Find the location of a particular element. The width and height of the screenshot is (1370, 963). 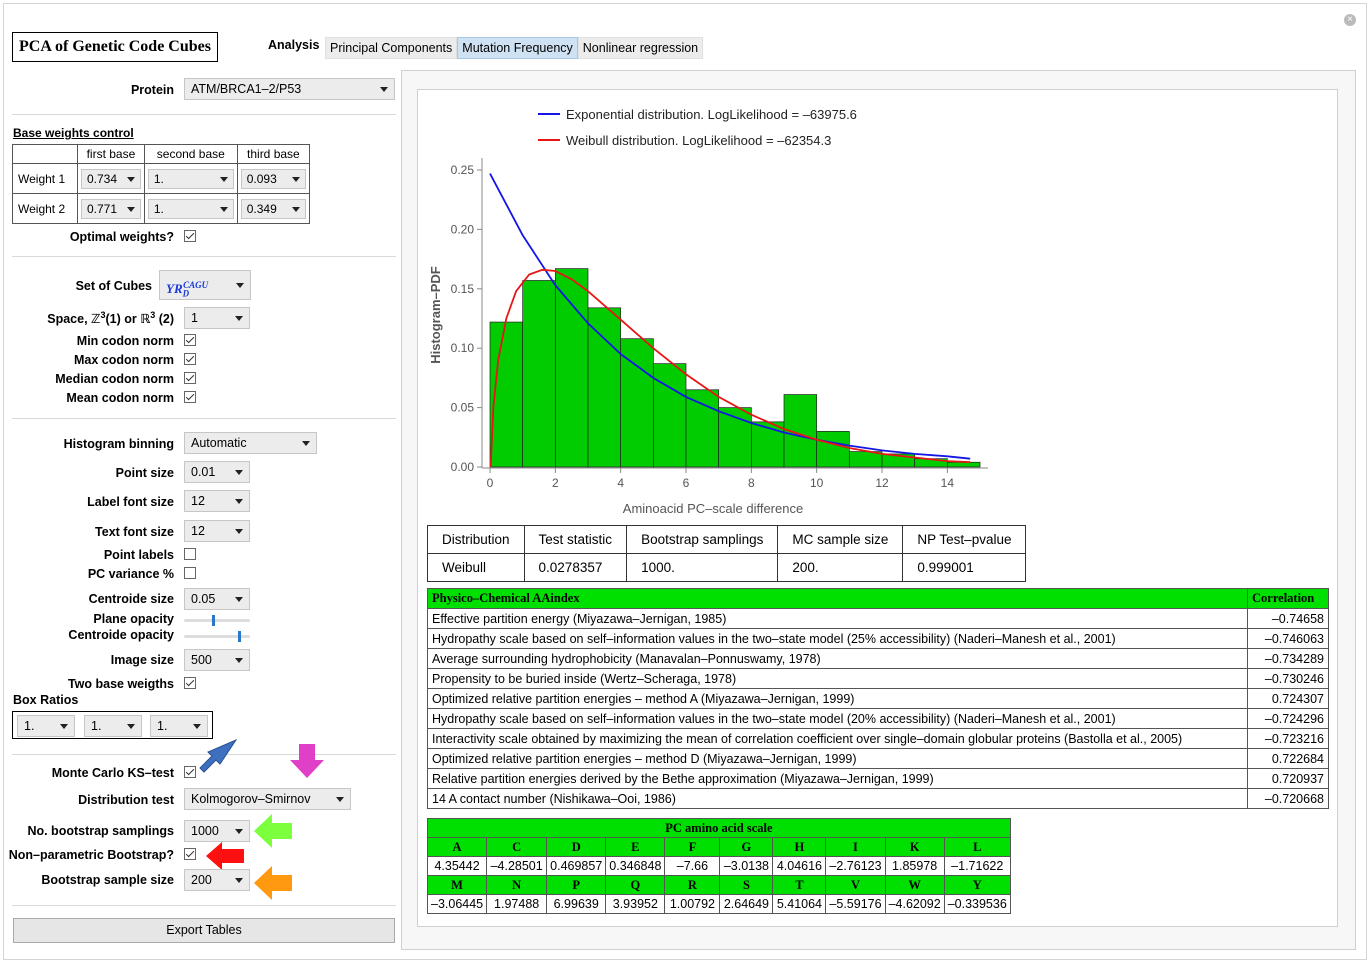

weight2-third-dropdown: 0.349 is located at coordinates (273, 208).